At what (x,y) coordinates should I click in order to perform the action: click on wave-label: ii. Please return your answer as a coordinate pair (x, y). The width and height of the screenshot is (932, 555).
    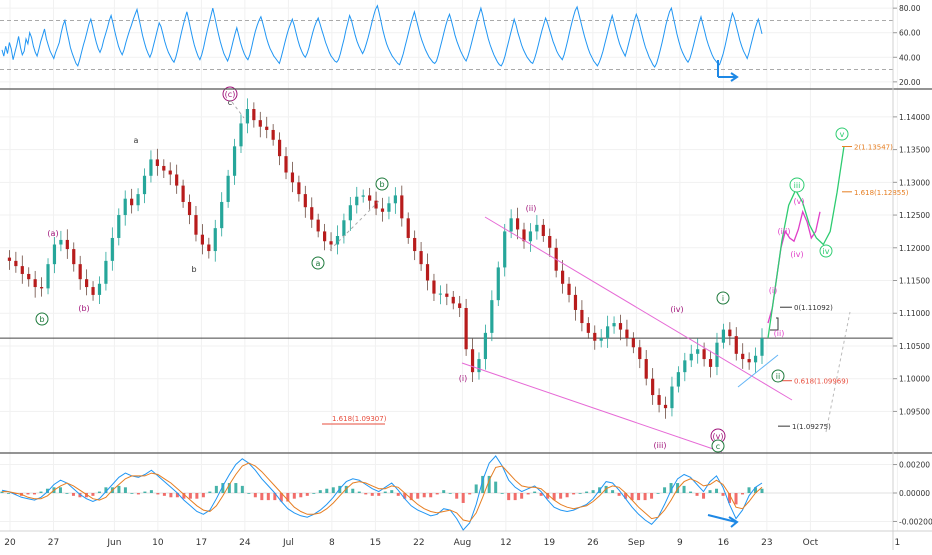
    Looking at the image, I should click on (778, 376).